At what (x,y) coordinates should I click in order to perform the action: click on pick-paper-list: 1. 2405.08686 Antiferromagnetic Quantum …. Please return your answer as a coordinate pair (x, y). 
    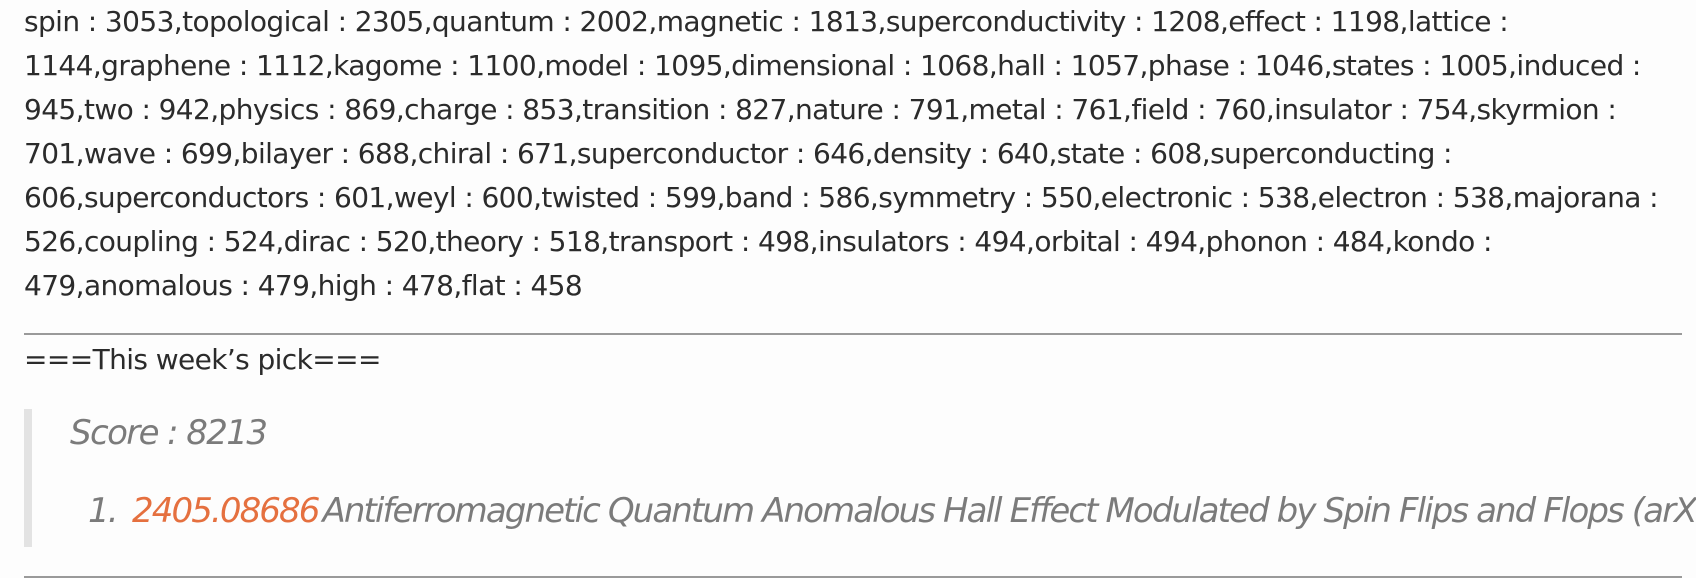
    Looking at the image, I should click on (883, 511).